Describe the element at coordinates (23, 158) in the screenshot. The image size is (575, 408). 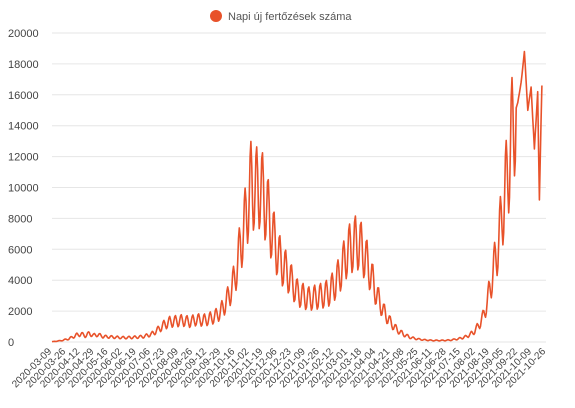
I see `y-tick-label: 12000` at that location.